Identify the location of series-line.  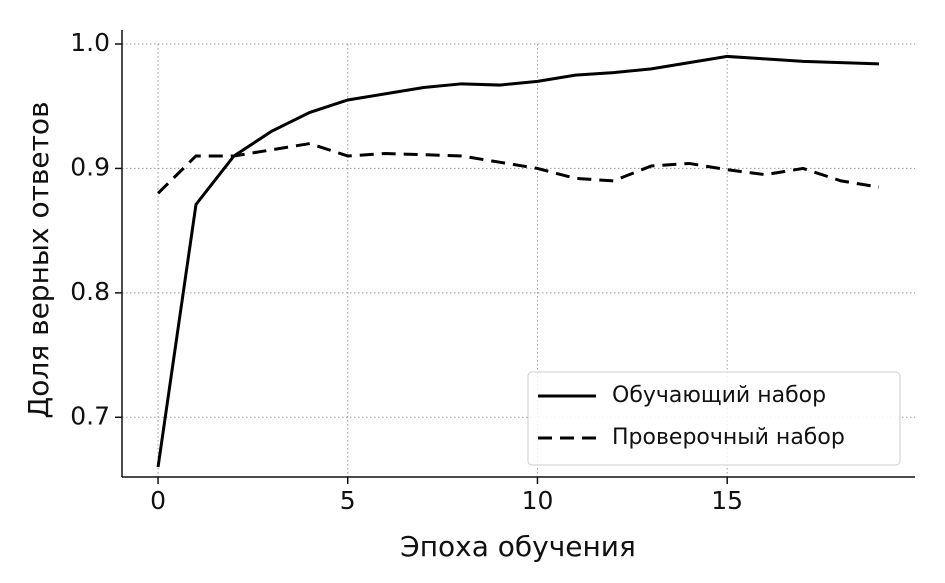
(518, 168).